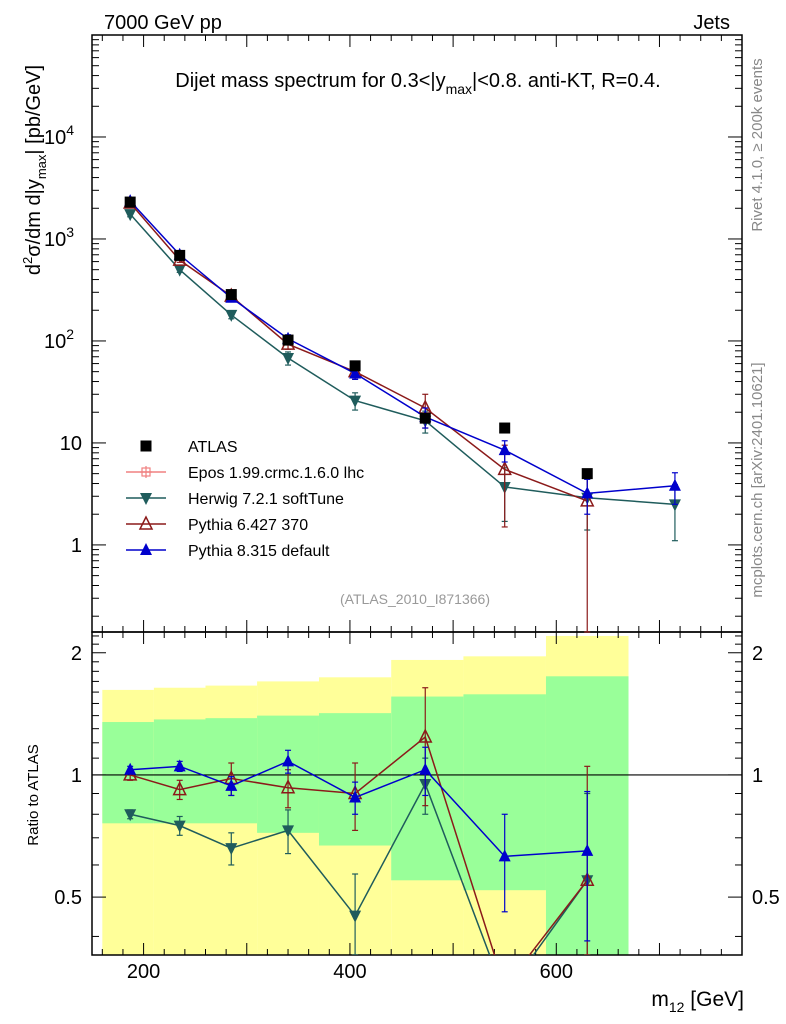 This screenshot has height=1024, width=786. What do you see at coordinates (76, 654) in the screenshot?
I see `ratio-y-tick-label: 2` at bounding box center [76, 654].